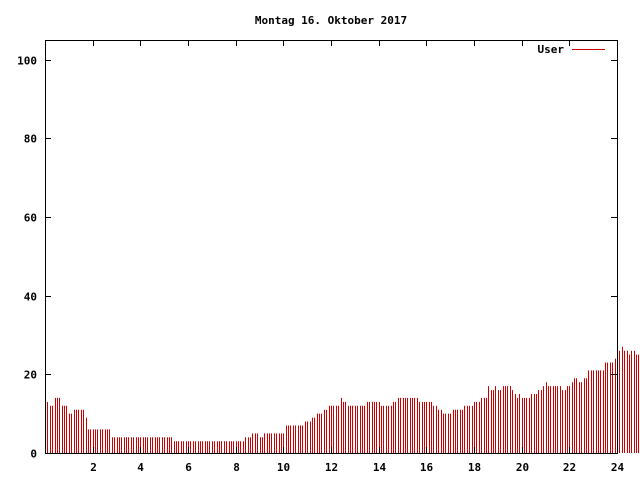 Image resolution: width=640 pixels, height=480 pixels. What do you see at coordinates (427, 467) in the screenshot?
I see `x-tick-label: 16` at bounding box center [427, 467].